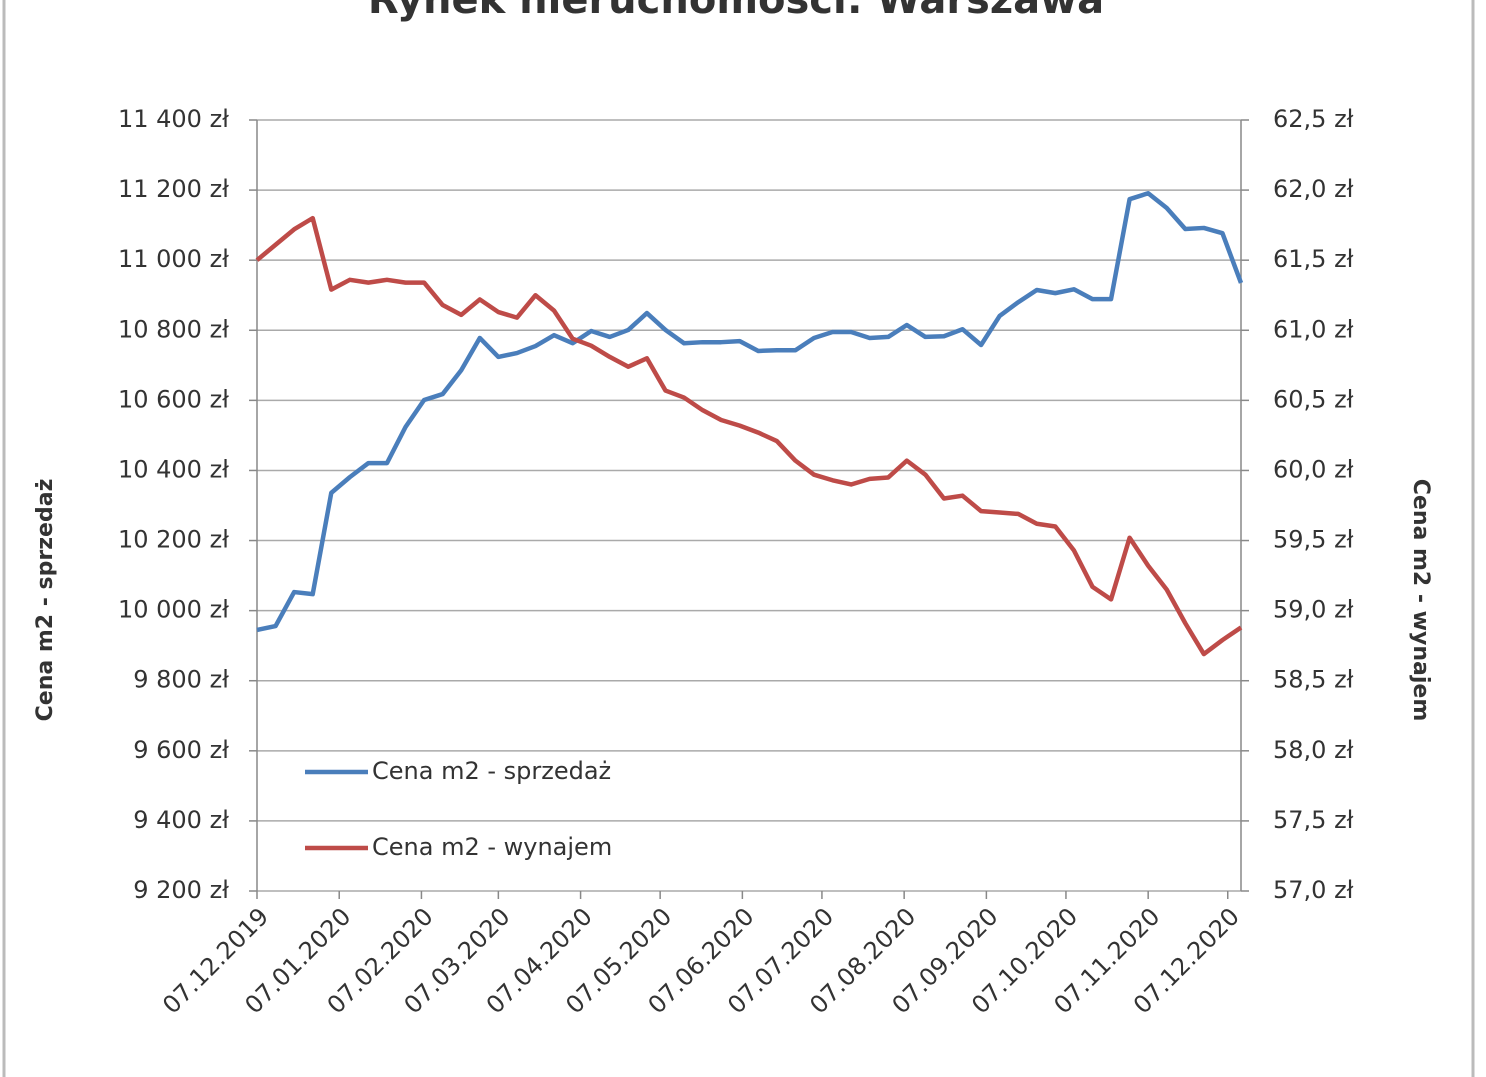  What do you see at coordinates (1313, 399) in the screenshot?
I see `y2-tick-label: 60,5 zł` at bounding box center [1313, 399].